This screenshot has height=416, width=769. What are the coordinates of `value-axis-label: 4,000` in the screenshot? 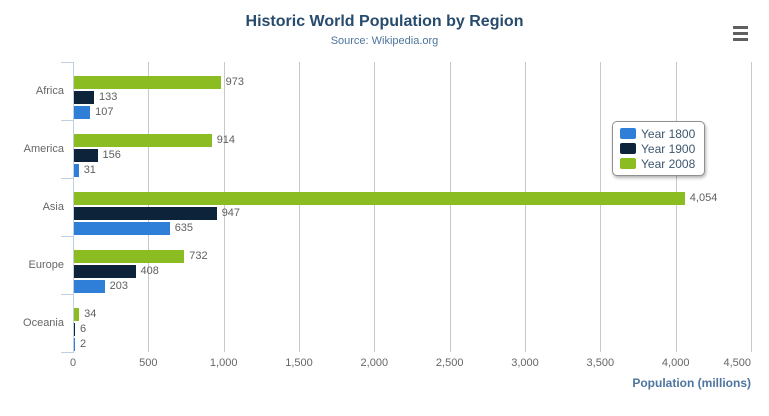 It's located at (675, 363).